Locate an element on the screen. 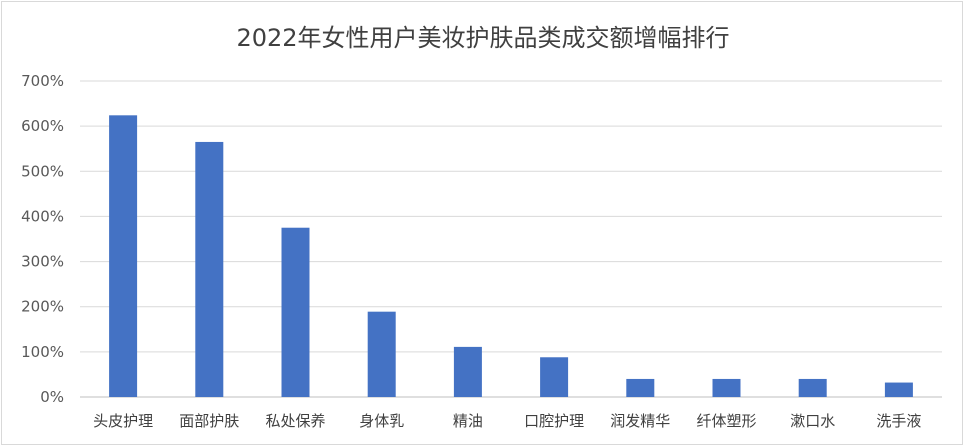 The width and height of the screenshot is (966, 448). y-tick-label: 0% is located at coordinates (52, 397).